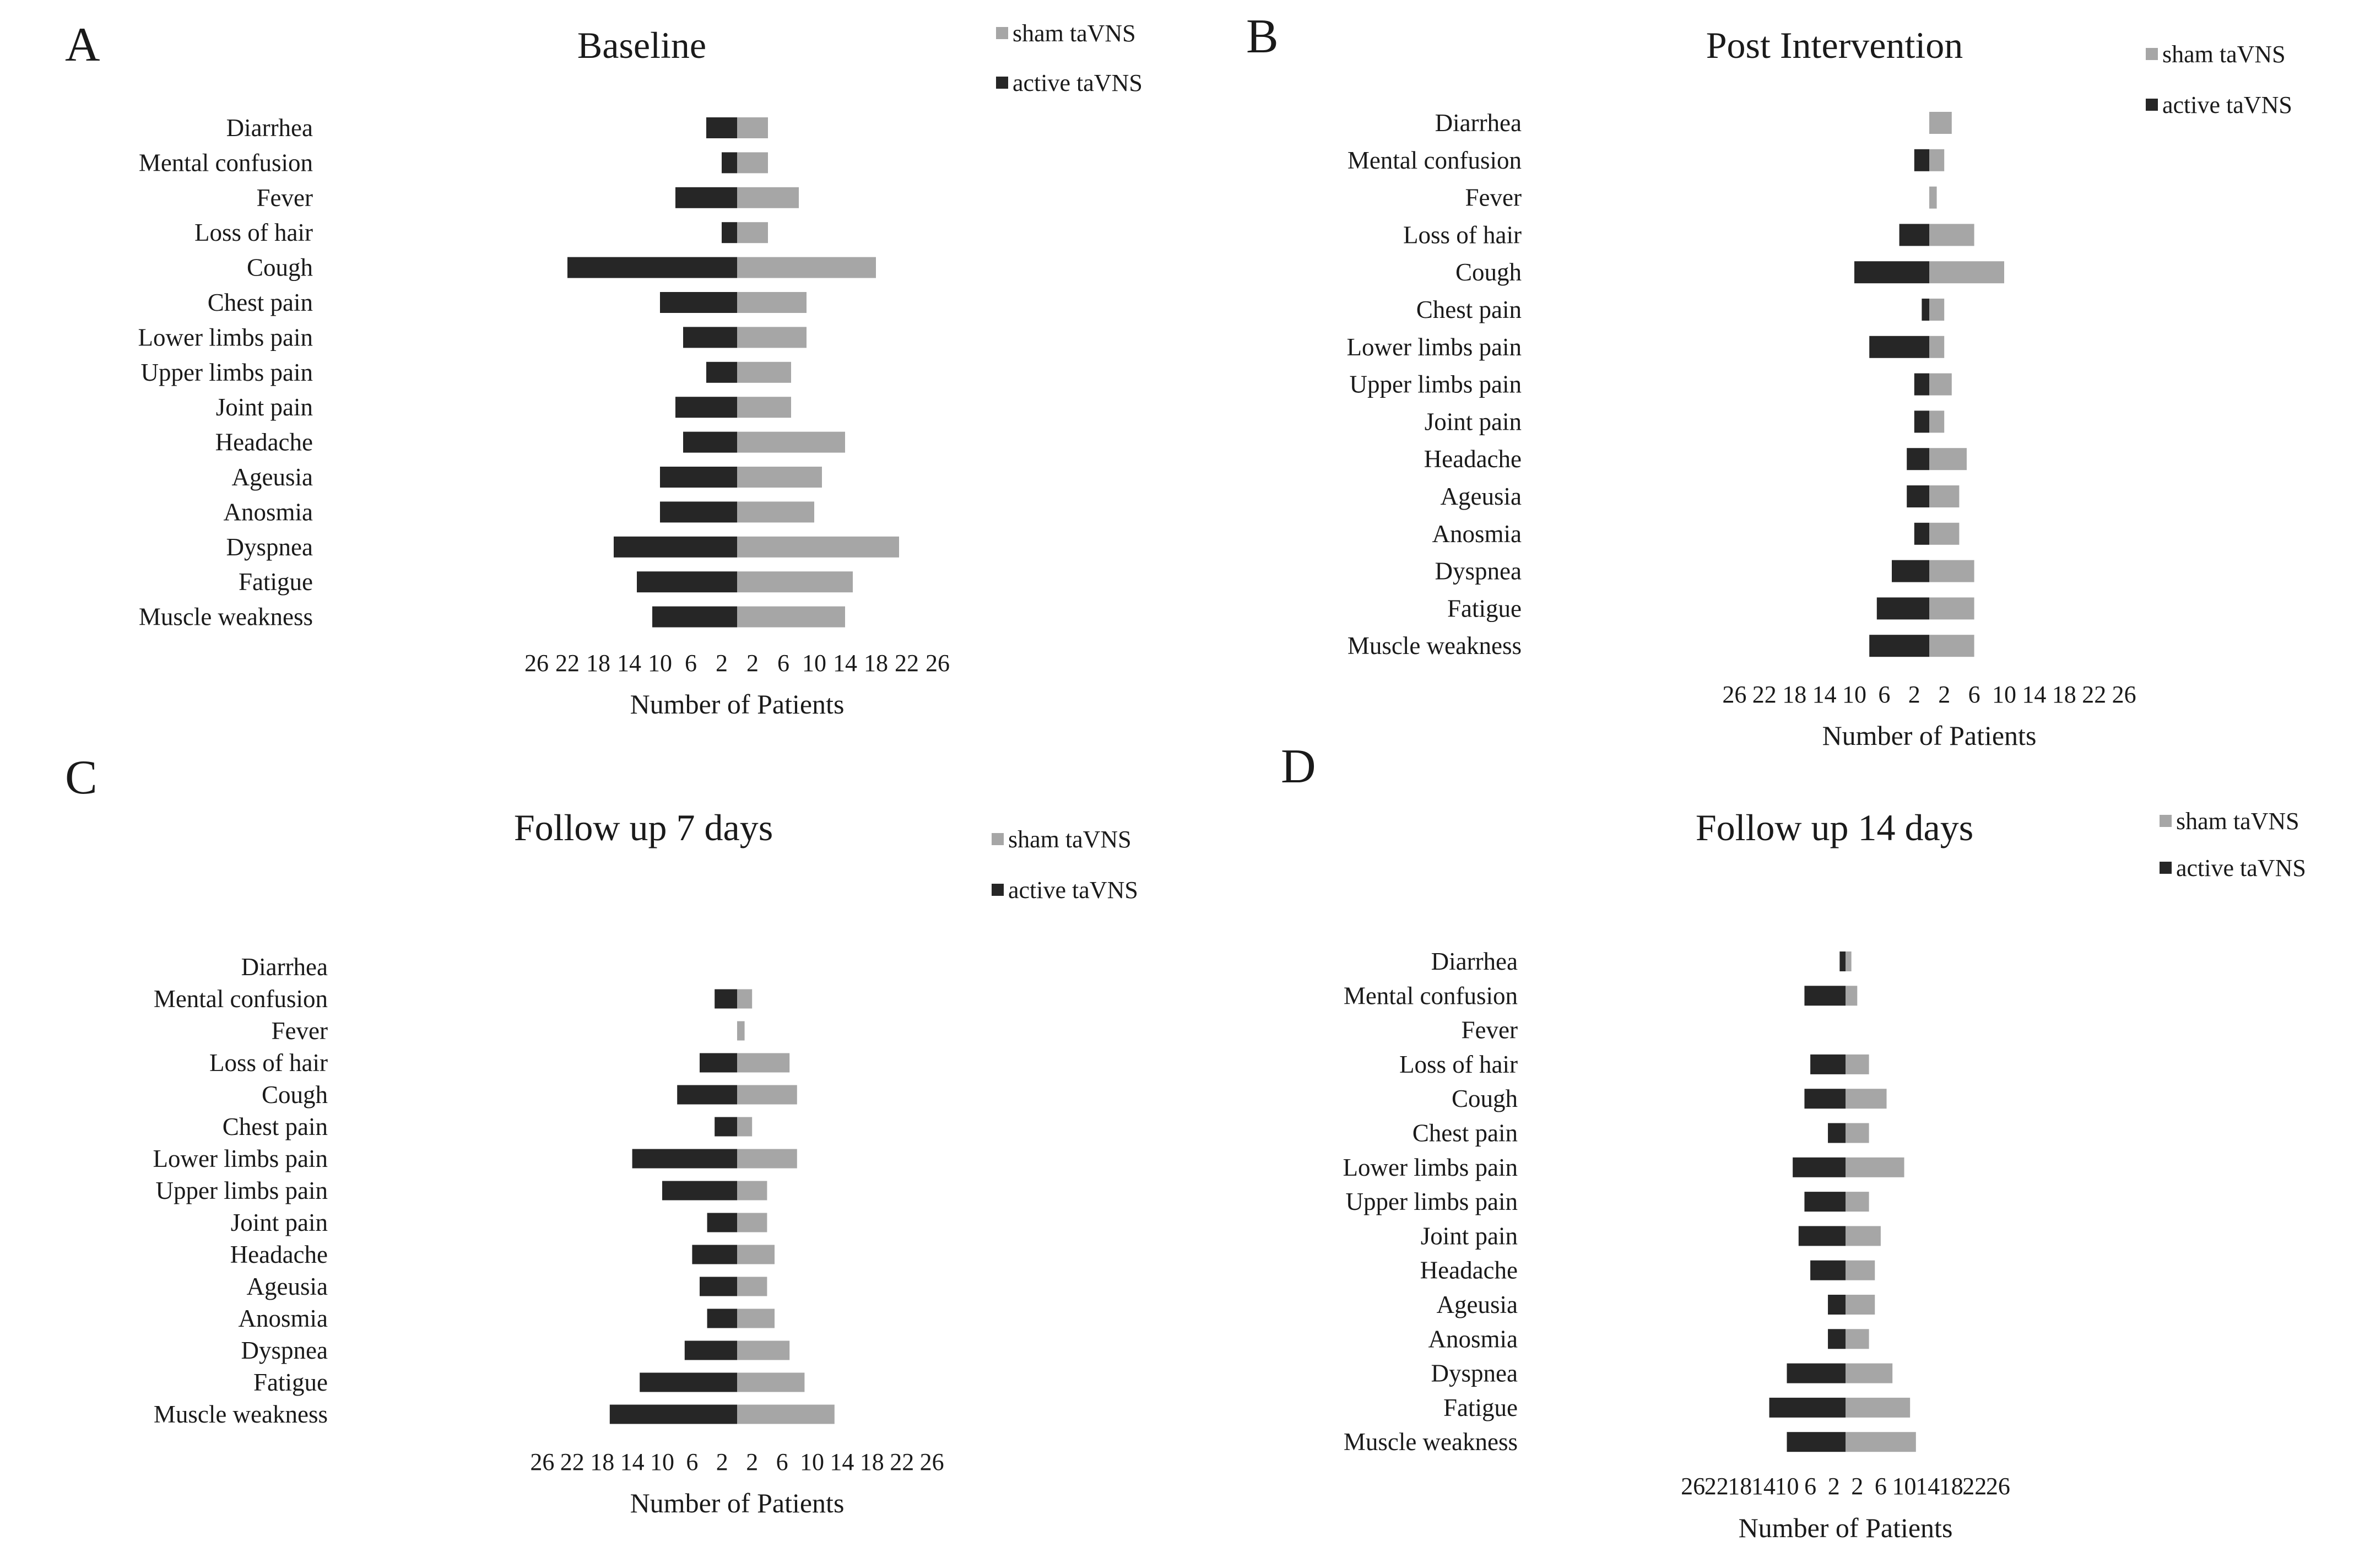 Image resolution: width=2354 pixels, height=1568 pixels. What do you see at coordinates (1474, 1374) in the screenshot?
I see `category-label: Dyspnea` at bounding box center [1474, 1374].